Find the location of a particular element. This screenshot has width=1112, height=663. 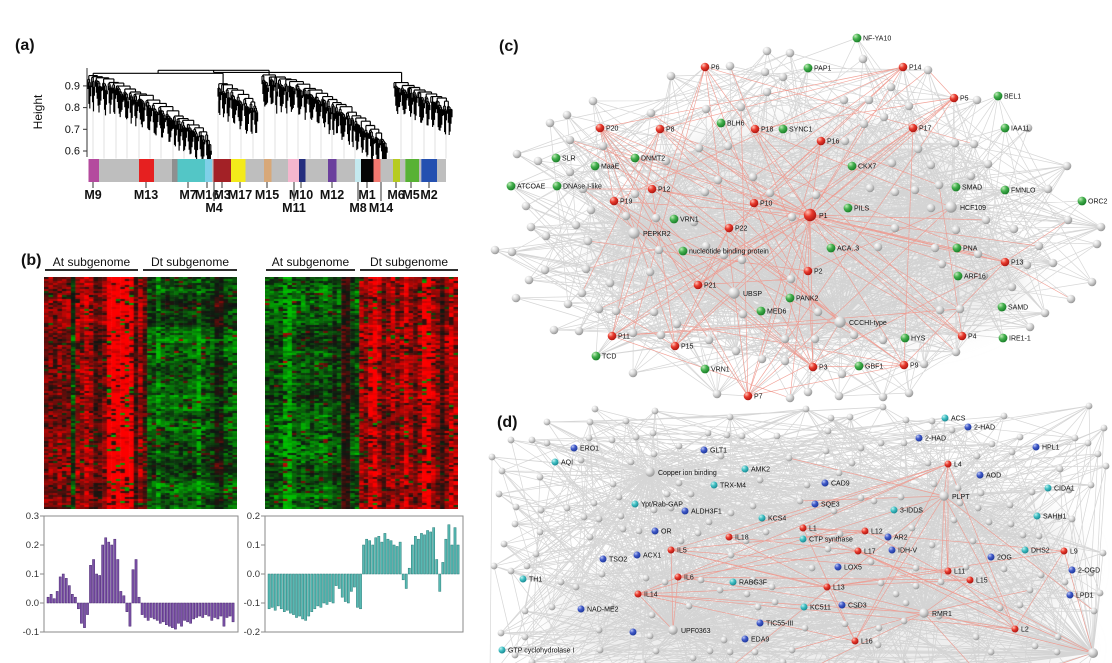

svg-text: 0.0 is located at coordinates (32, 603).